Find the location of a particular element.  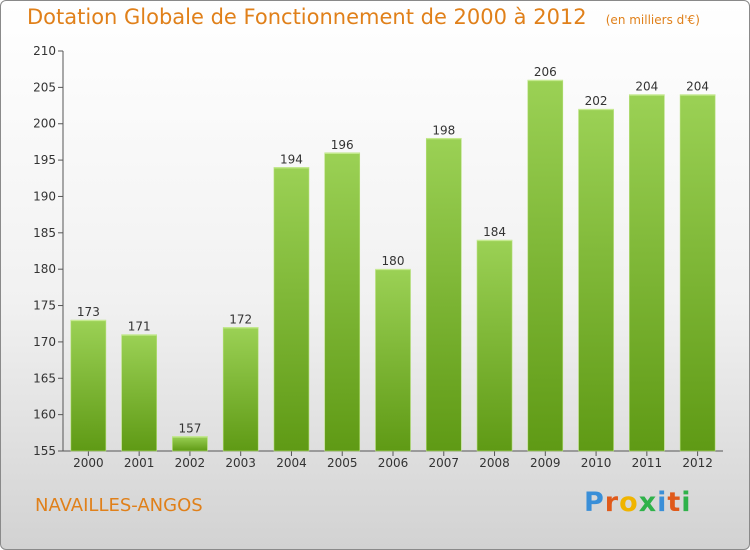

chart-unit: (en milliers d'€) is located at coordinates (652, 20).